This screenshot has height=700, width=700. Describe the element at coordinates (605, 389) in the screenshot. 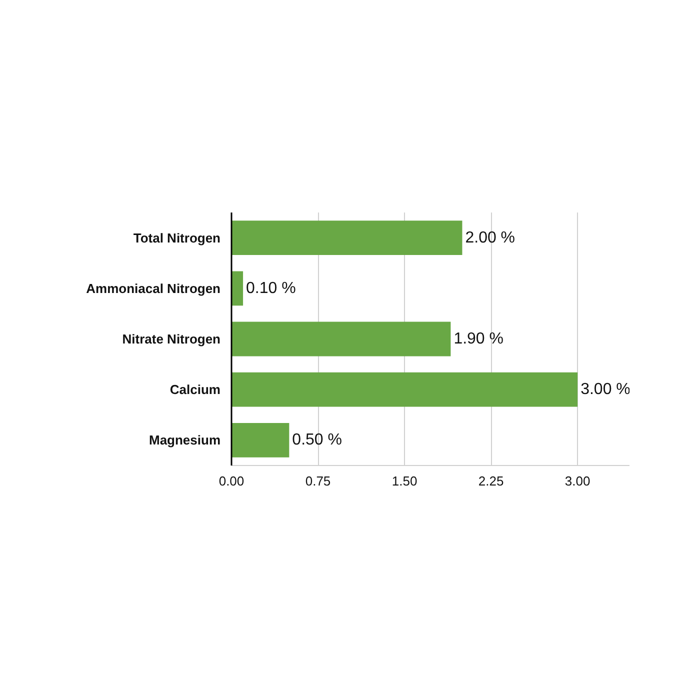

I see `data-label: 3.00 %` at that location.